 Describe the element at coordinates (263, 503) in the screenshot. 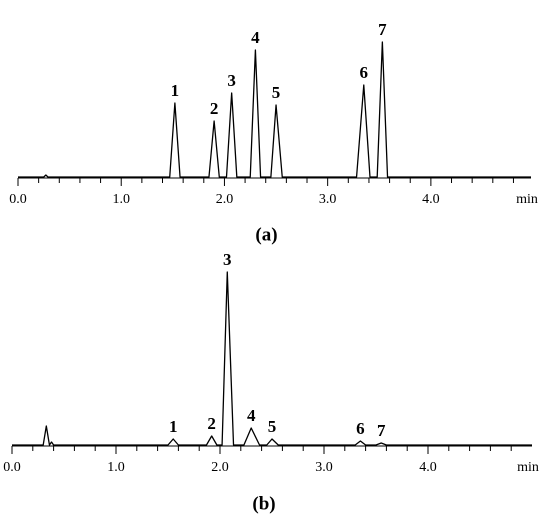

I see `panel-label: (b)` at that location.